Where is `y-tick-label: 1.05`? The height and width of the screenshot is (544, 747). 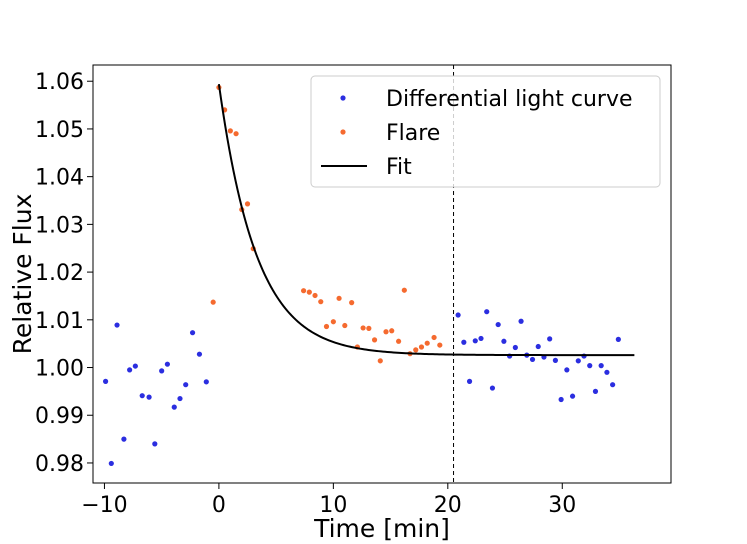 y-tick-label: 1.05 is located at coordinates (59, 130).